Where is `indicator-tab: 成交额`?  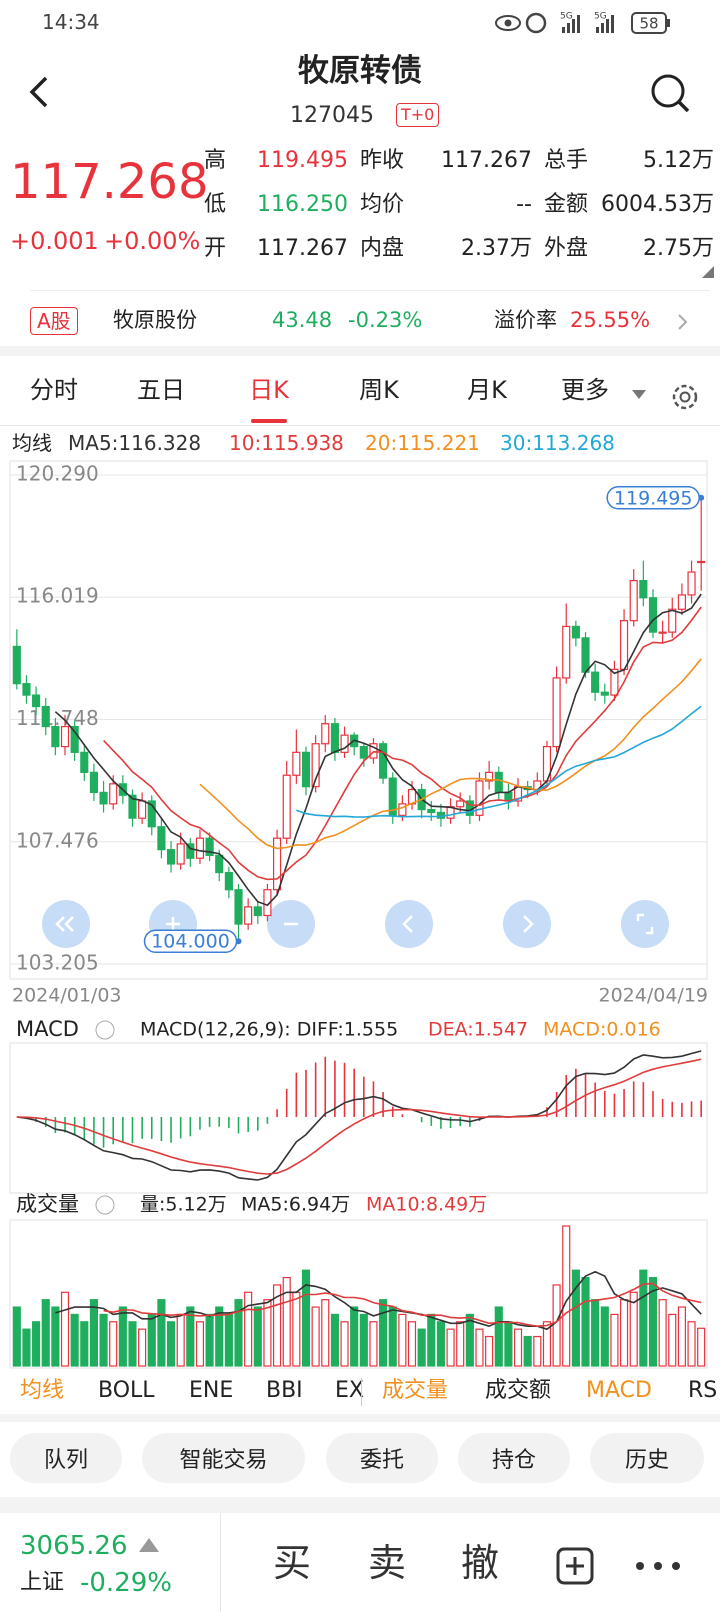 indicator-tab: 成交额 is located at coordinates (518, 1390).